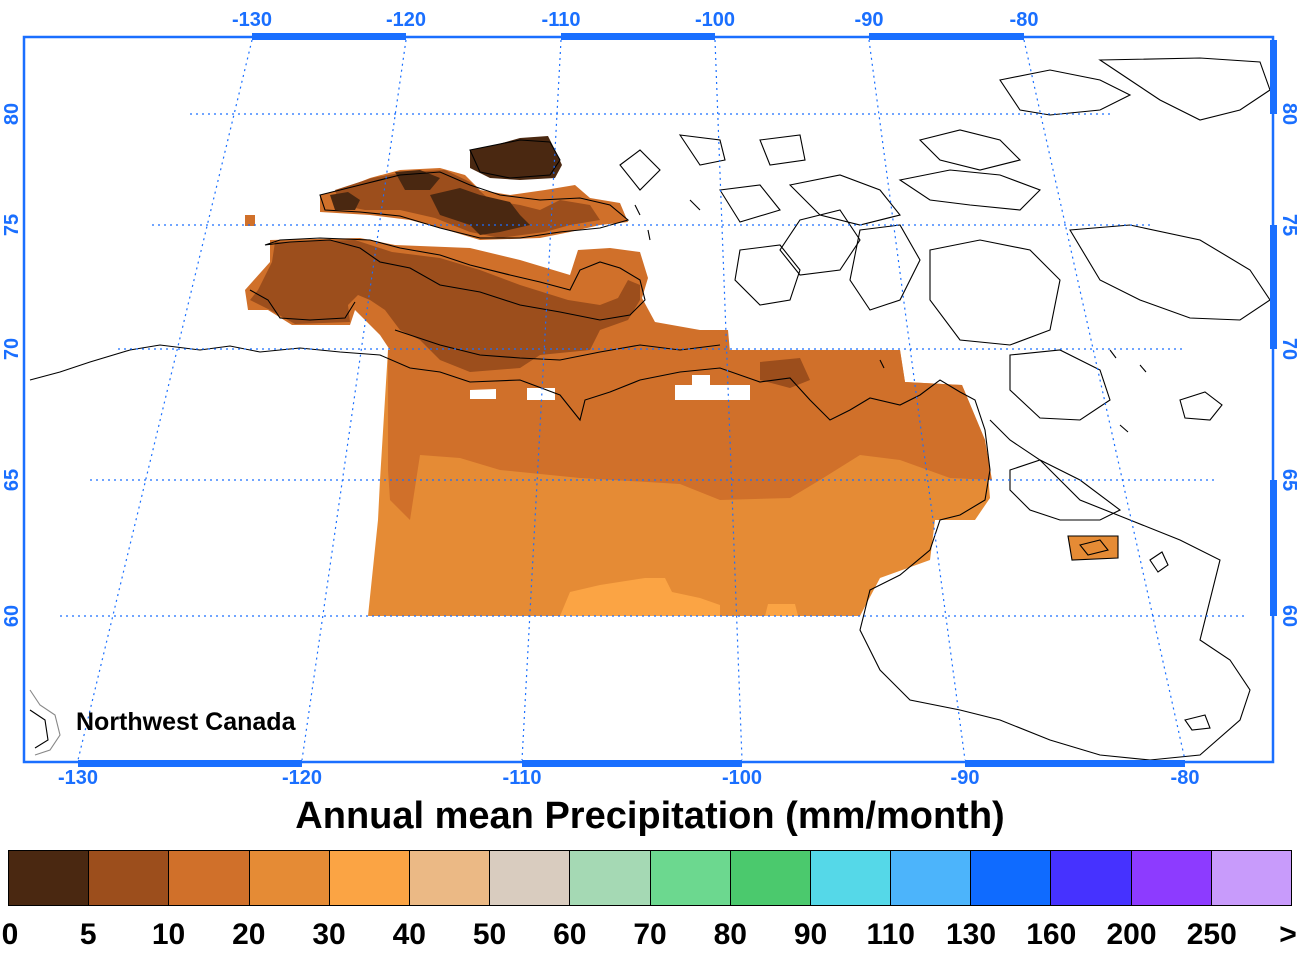 The width and height of the screenshot is (1300, 958). Describe the element at coordinates (1131, 934) in the screenshot. I see `colorbar-label: 200` at that location.